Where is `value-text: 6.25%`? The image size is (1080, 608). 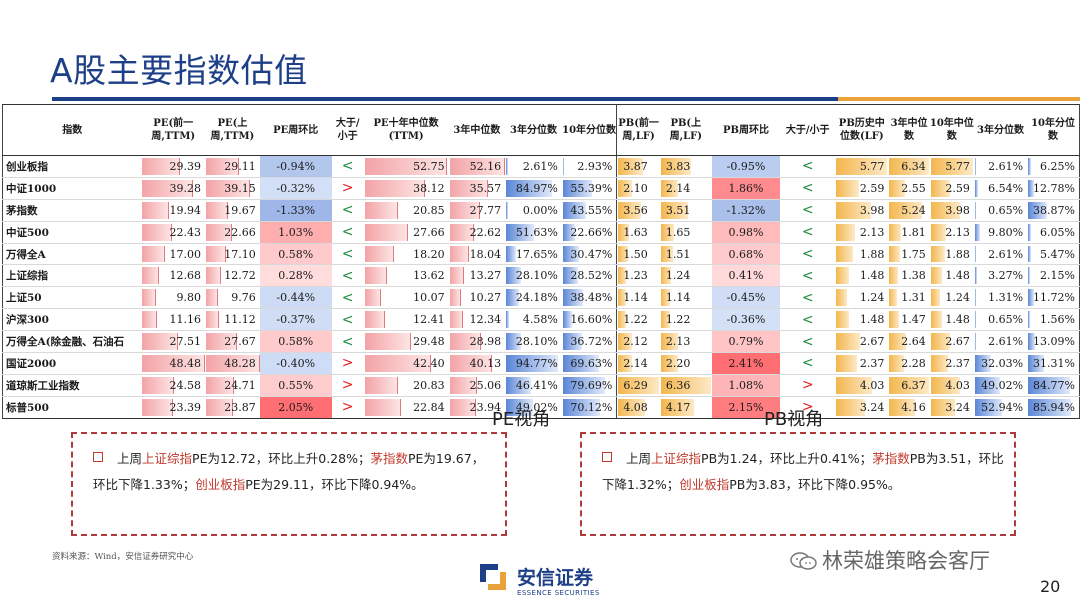
value-text: 6.25% is located at coordinates (1057, 166).